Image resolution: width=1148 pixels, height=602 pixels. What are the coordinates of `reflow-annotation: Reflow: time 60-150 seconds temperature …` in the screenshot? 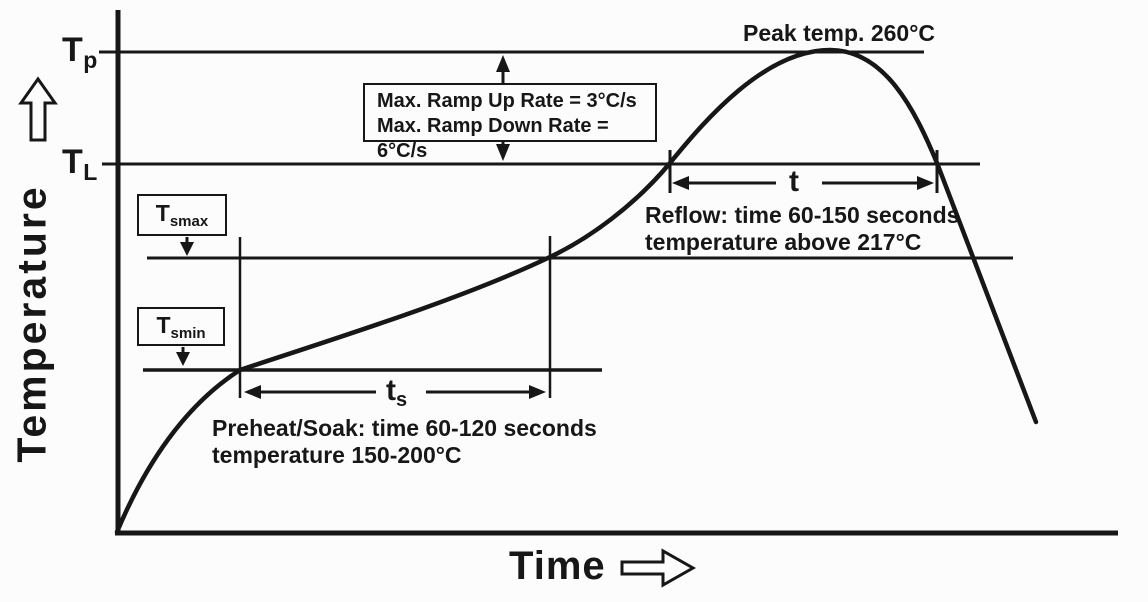 It's located at (802, 229).